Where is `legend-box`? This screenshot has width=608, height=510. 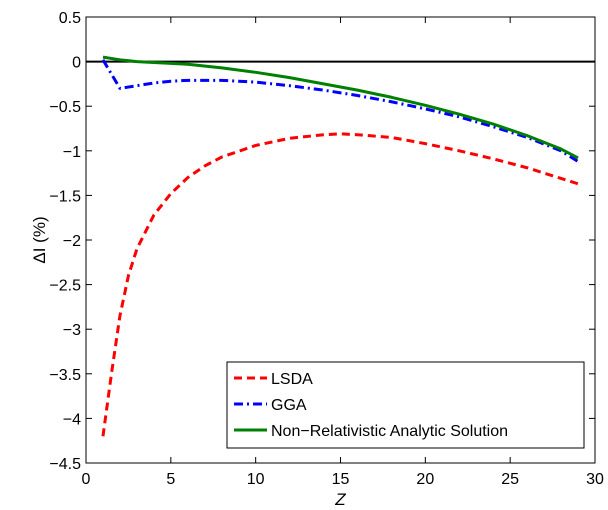
legend-box is located at coordinates (405, 405).